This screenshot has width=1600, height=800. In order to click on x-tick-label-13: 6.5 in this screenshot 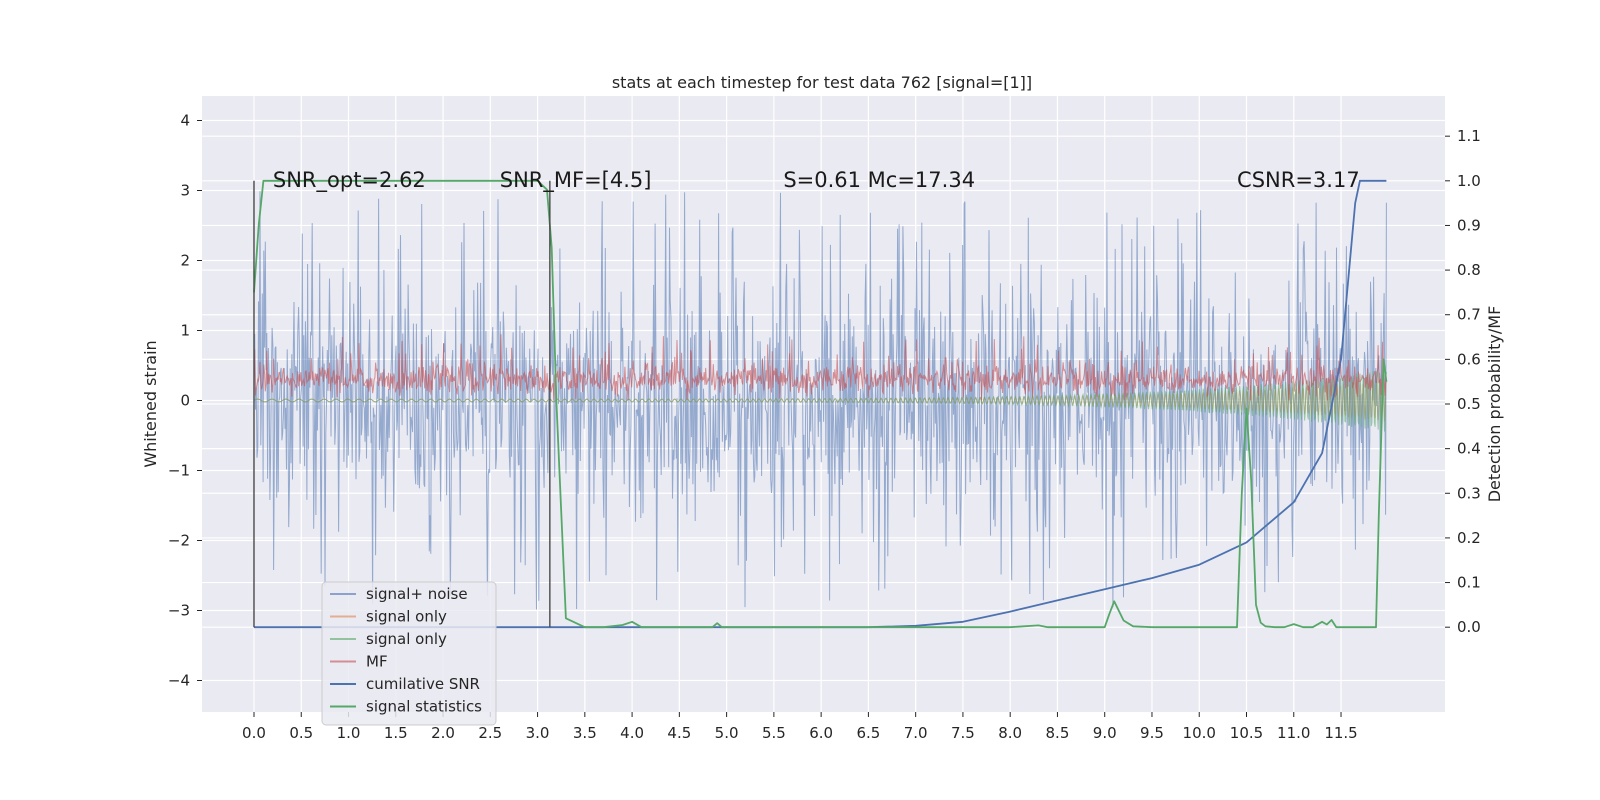, I will do `click(868, 733)`.